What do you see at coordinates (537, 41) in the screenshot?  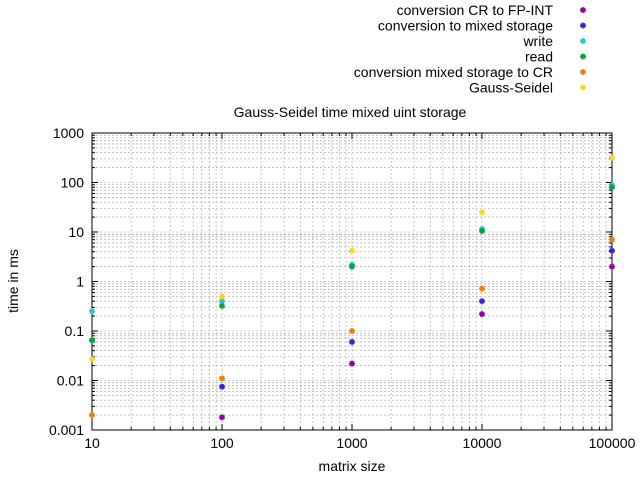 I see `legend-label: write` at bounding box center [537, 41].